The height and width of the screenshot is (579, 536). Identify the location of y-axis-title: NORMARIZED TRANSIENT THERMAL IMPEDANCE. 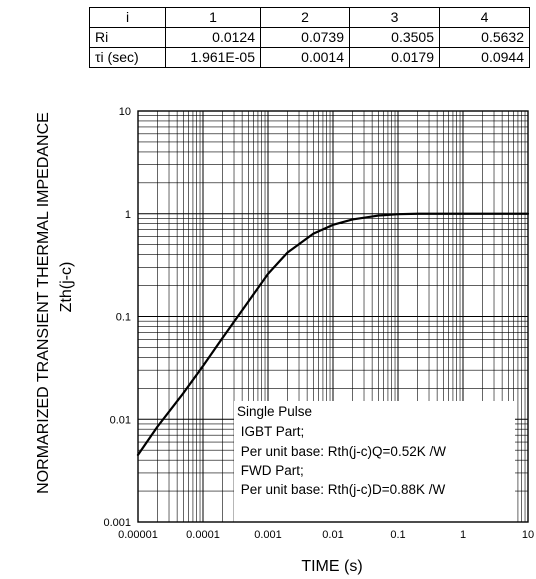
(43, 303).